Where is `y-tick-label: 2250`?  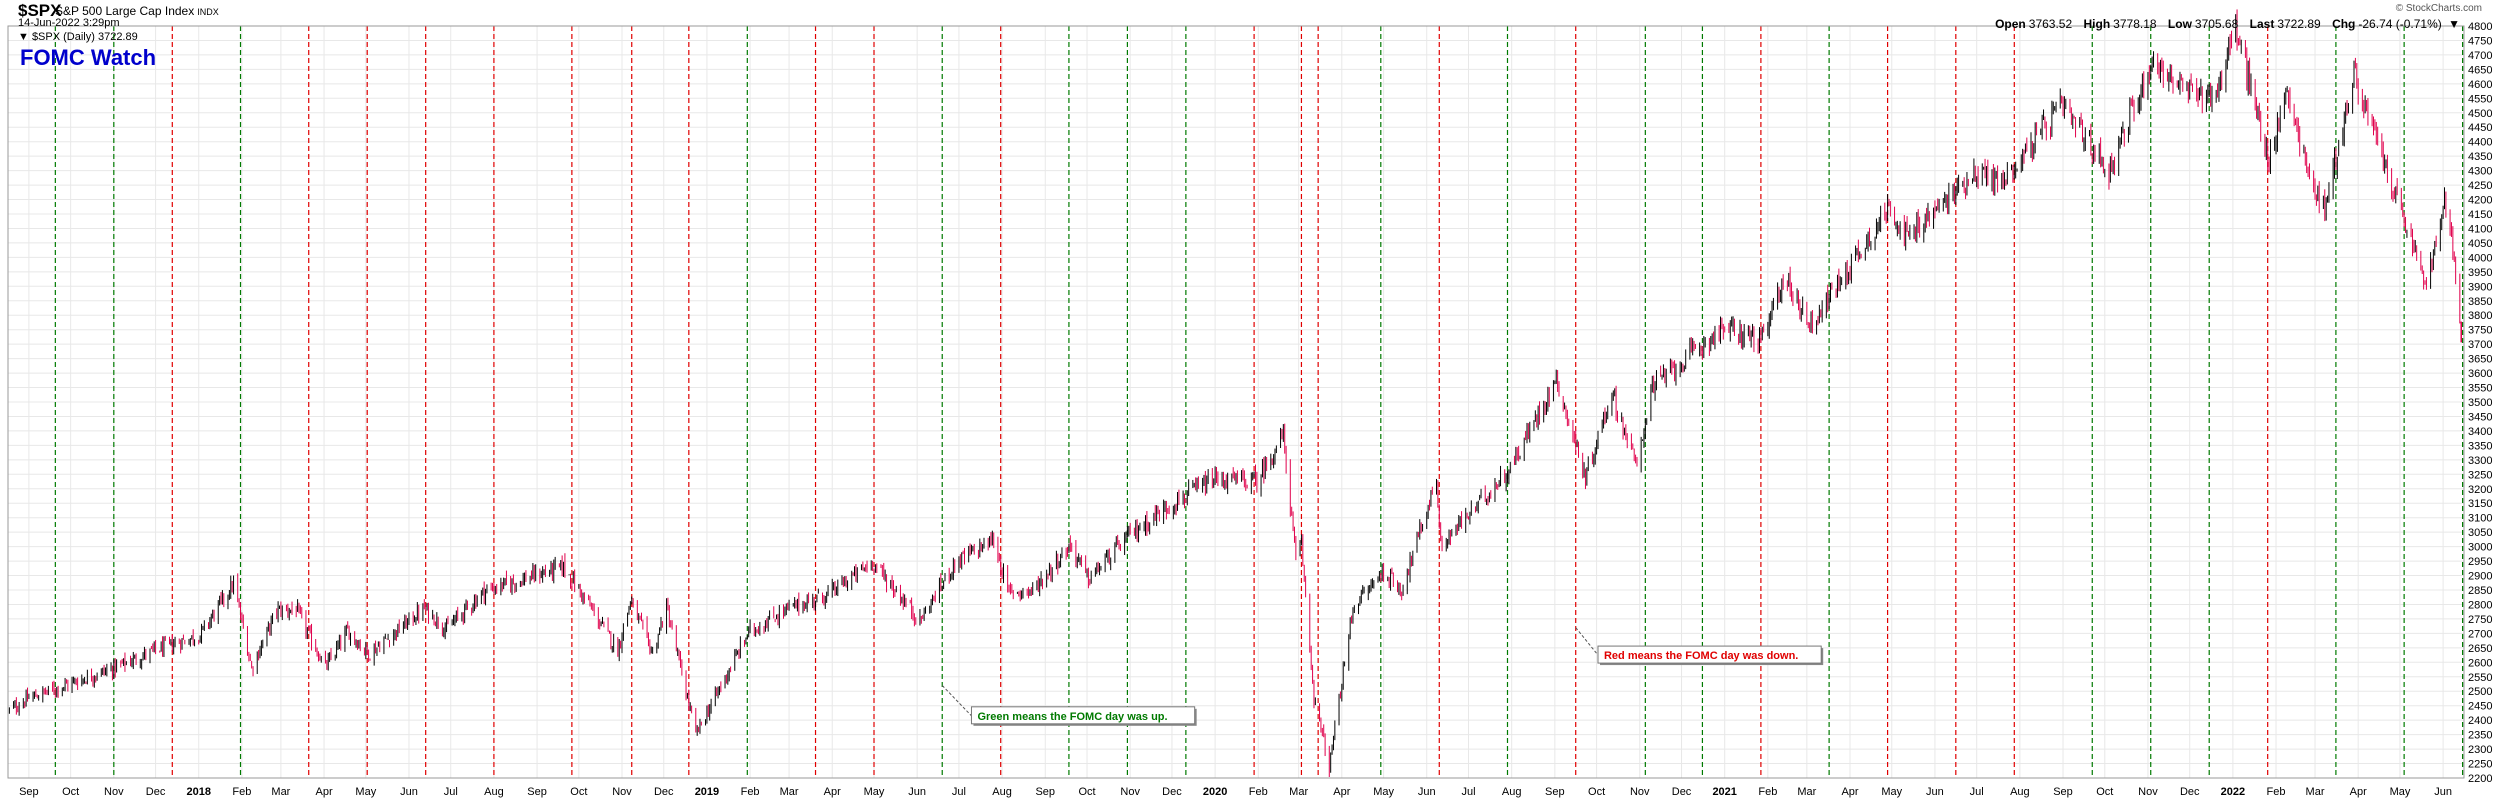 y-tick-label: 2250 is located at coordinates (2480, 765).